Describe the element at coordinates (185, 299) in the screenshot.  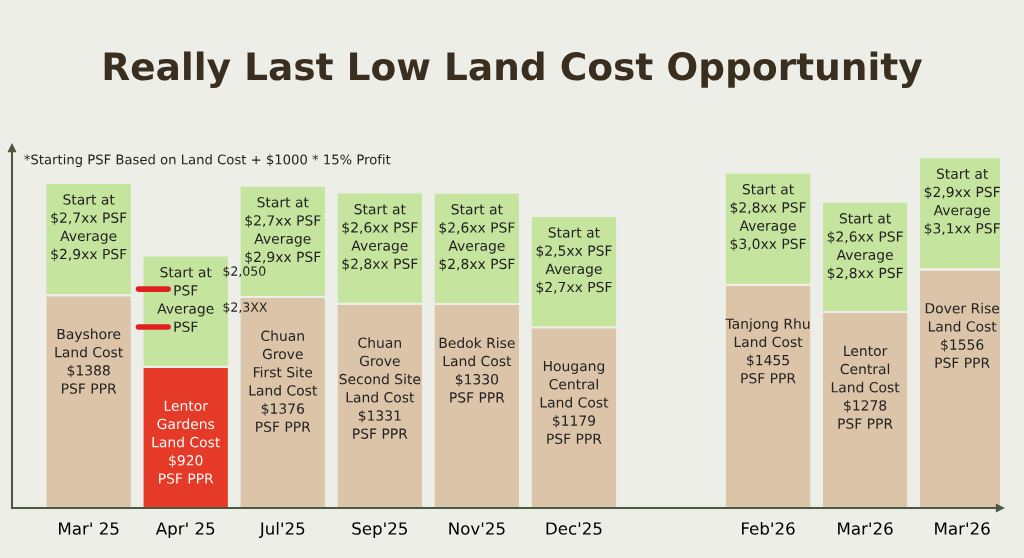
I see `data-label: Start at PSF Average PSF` at that location.